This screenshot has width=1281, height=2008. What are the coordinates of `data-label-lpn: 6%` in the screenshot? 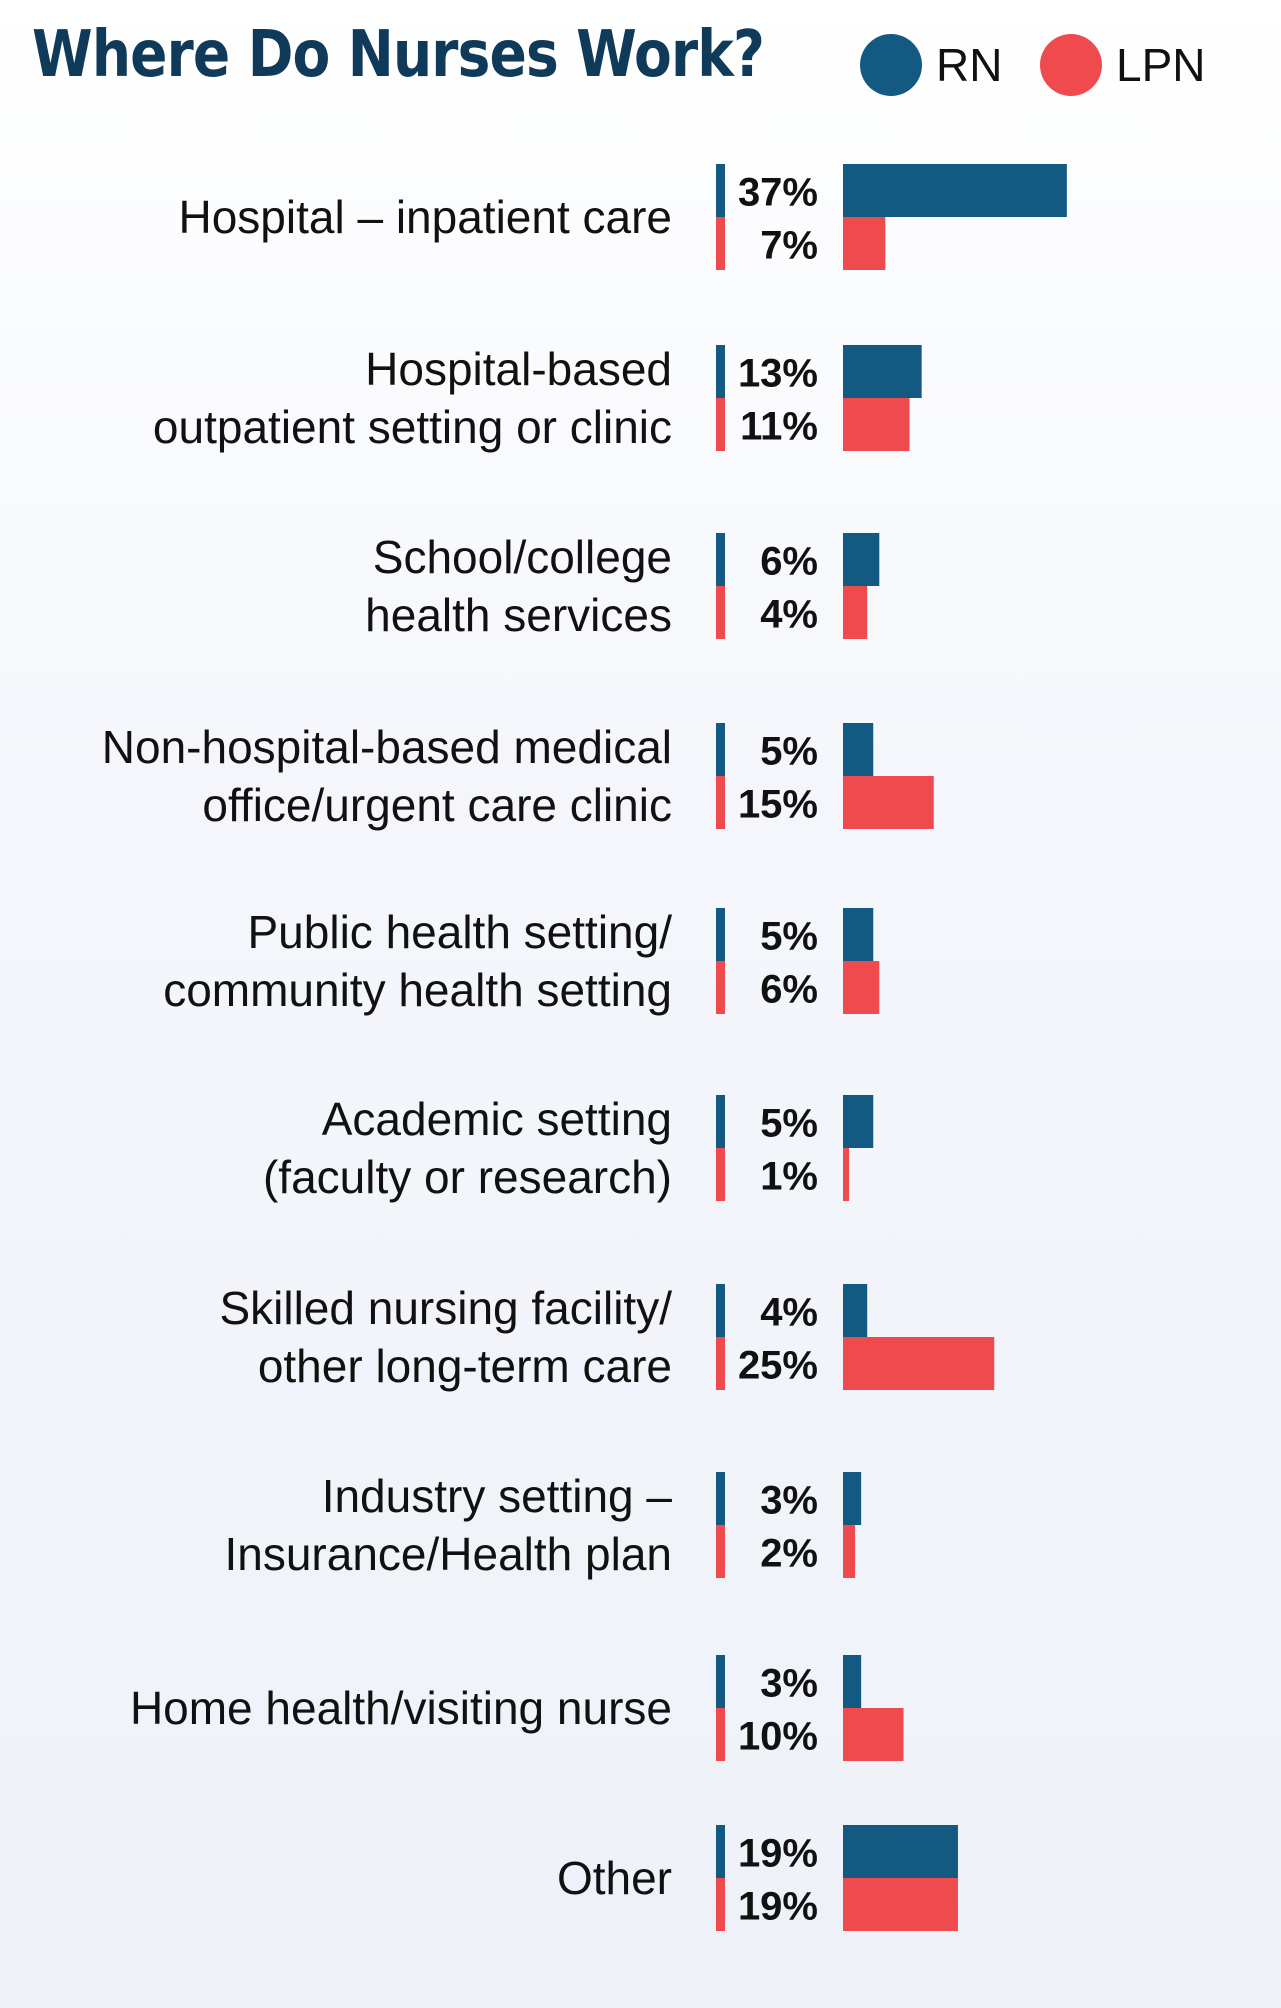 It's located at (789, 990).